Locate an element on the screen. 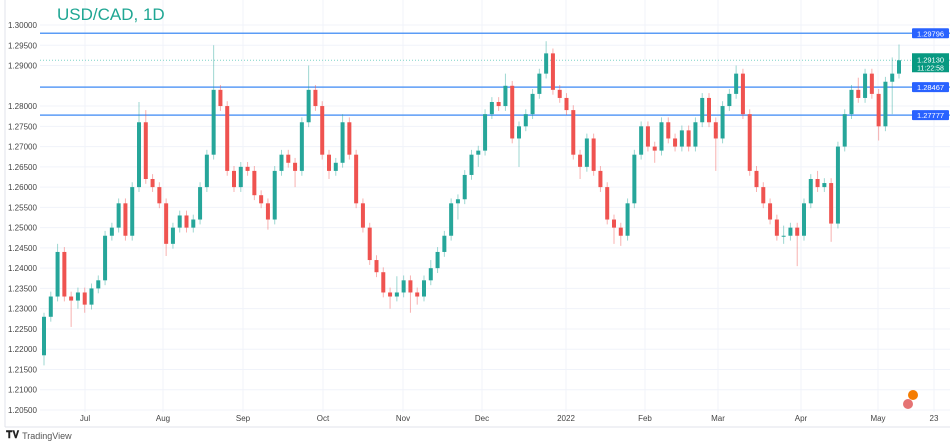 This screenshot has height=445, width=950. x-tick-label: Jul is located at coordinates (85, 418).